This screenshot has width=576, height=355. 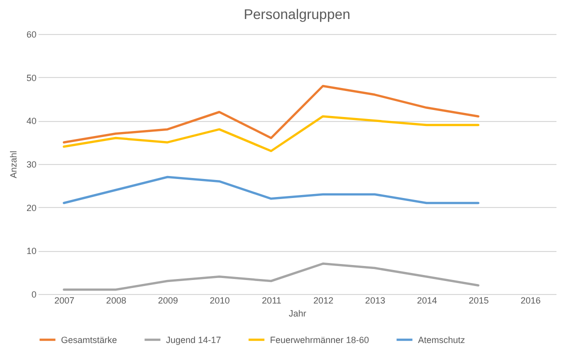 What do you see at coordinates (297, 313) in the screenshot?
I see `x-axis-title: Jahr` at bounding box center [297, 313].